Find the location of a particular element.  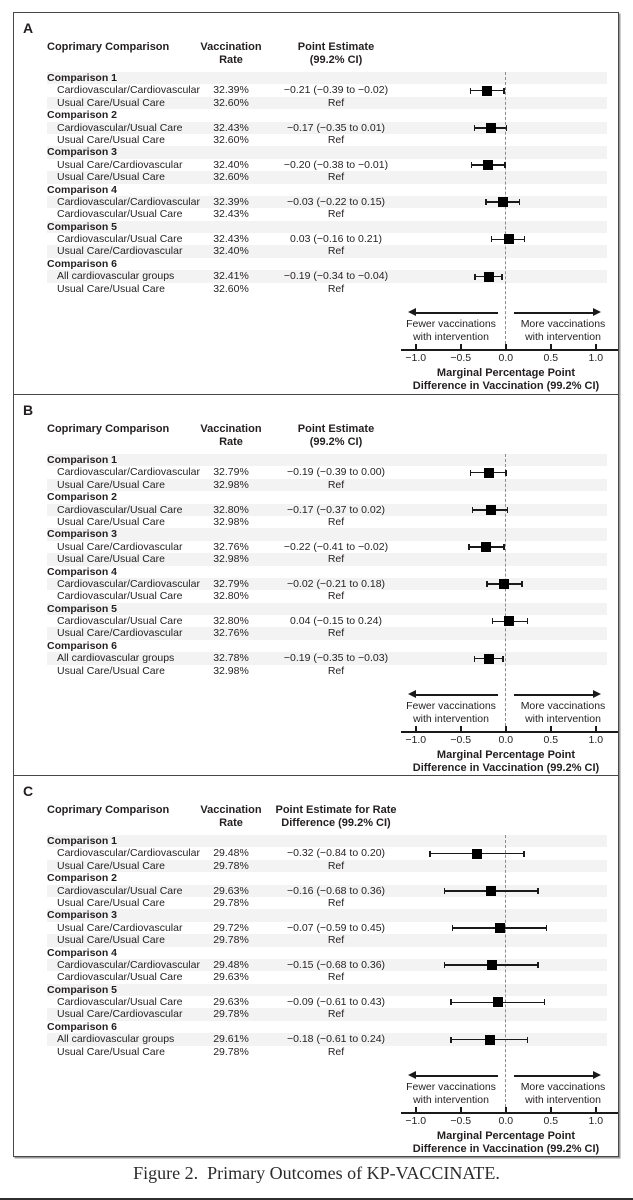

vaccination-rate: 32.41% is located at coordinates (231, 276).